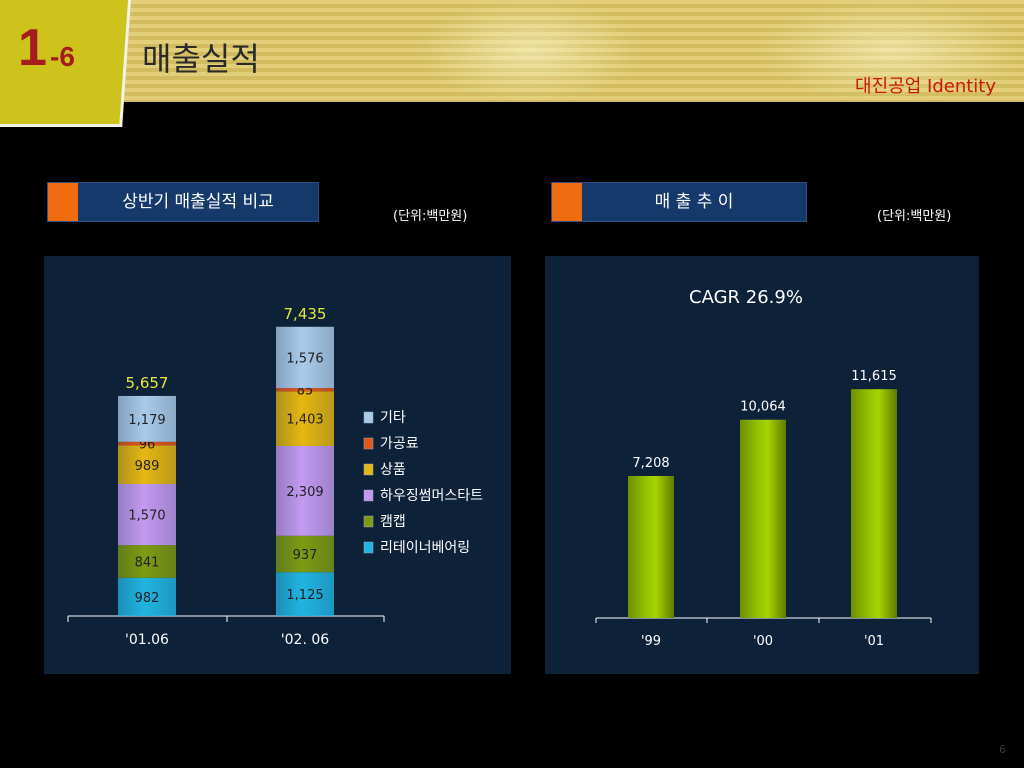 Image resolution: width=1024 pixels, height=768 pixels. I want to click on legend-label: 리테이너베어링, so click(425, 548).